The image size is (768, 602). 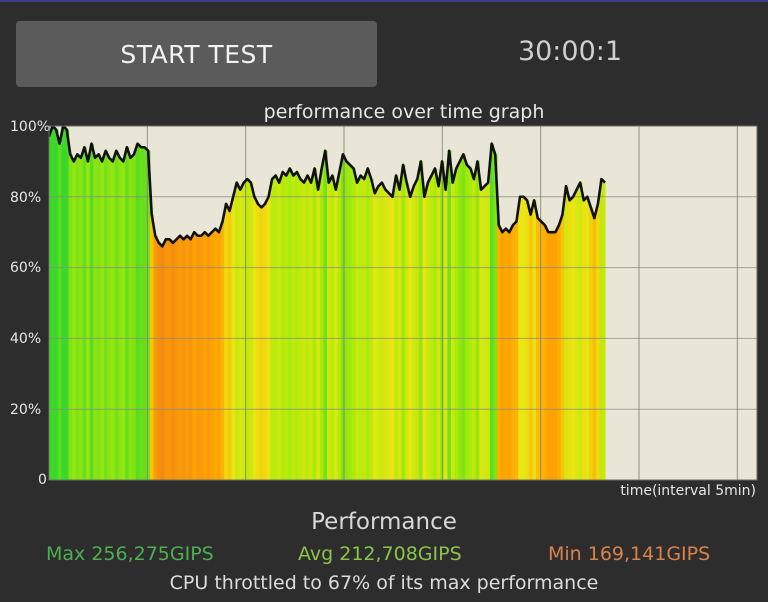 I want to click on avg-performance-stat: Avg 212,708GIPS, so click(x=380, y=554).